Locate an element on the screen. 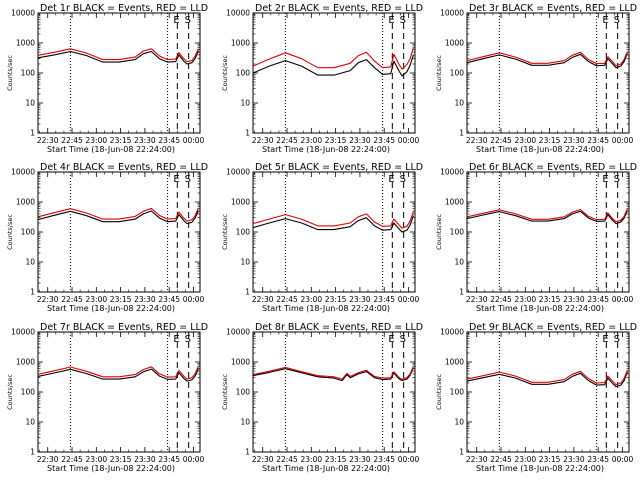 Image resolution: width=640 pixels, height=480 pixels. panel-title: Det 2r BLACK = Events, RED = LLD is located at coordinates (339, 8).